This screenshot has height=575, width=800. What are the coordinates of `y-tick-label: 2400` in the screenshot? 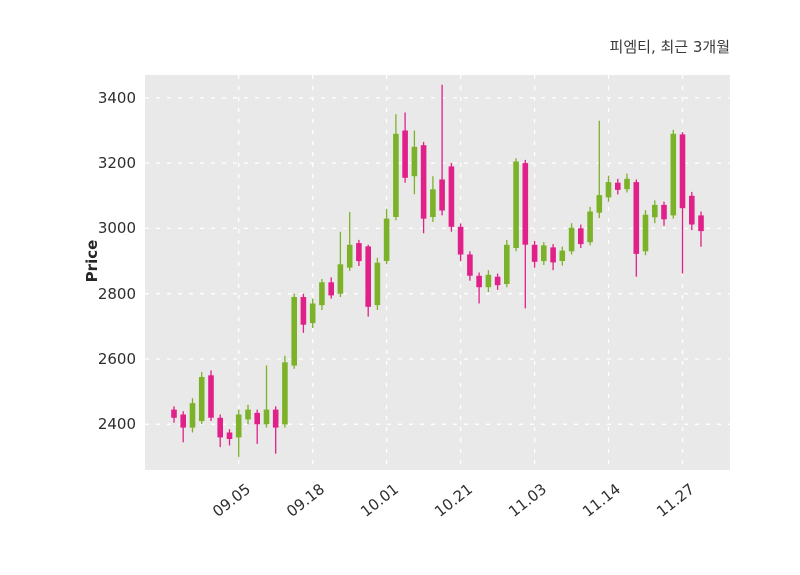 It's located at (116, 424).